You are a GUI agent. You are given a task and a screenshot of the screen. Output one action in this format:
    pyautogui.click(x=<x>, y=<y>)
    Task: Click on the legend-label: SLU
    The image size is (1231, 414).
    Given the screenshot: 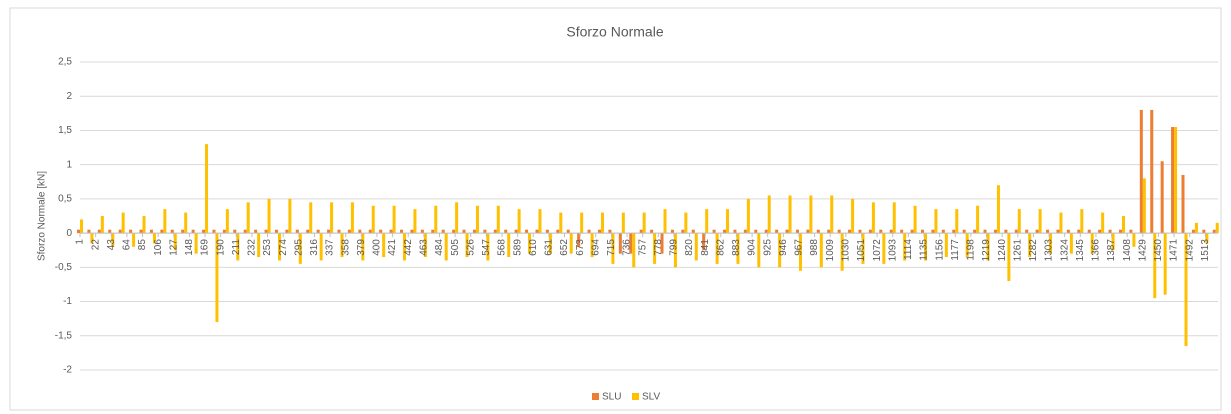 What is the action you would take?
    pyautogui.click(x=611, y=397)
    